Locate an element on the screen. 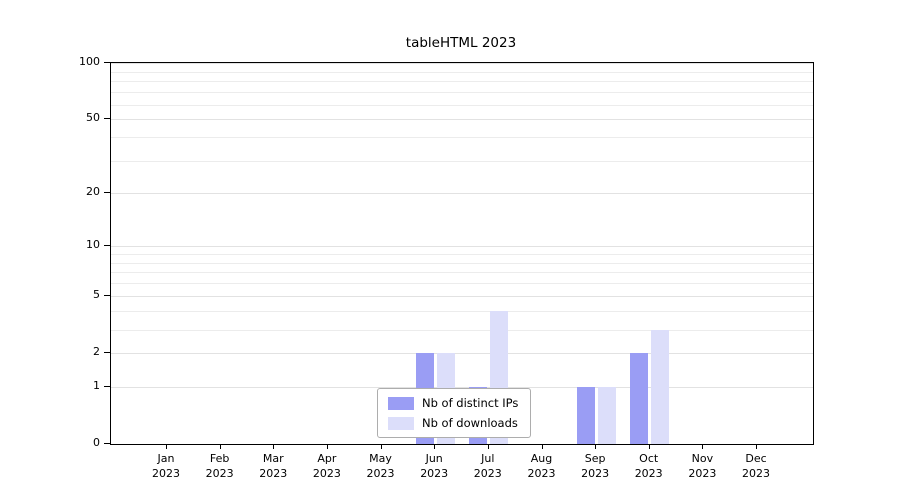 This screenshot has height=500, width=900. x-tick-label: Oct 2023 is located at coordinates (649, 466).